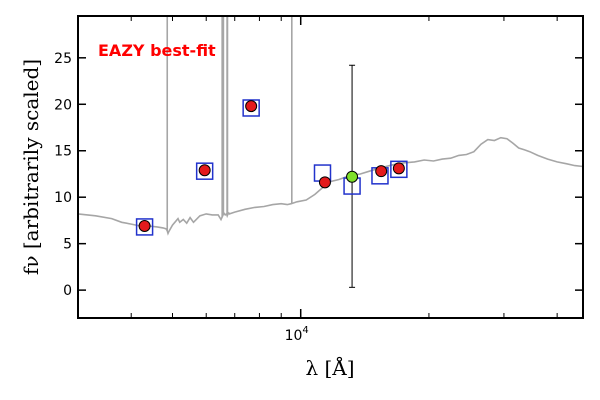  Describe the element at coordinates (157, 50) in the screenshot. I see `annotation-label: EAZY best-fit` at that location.